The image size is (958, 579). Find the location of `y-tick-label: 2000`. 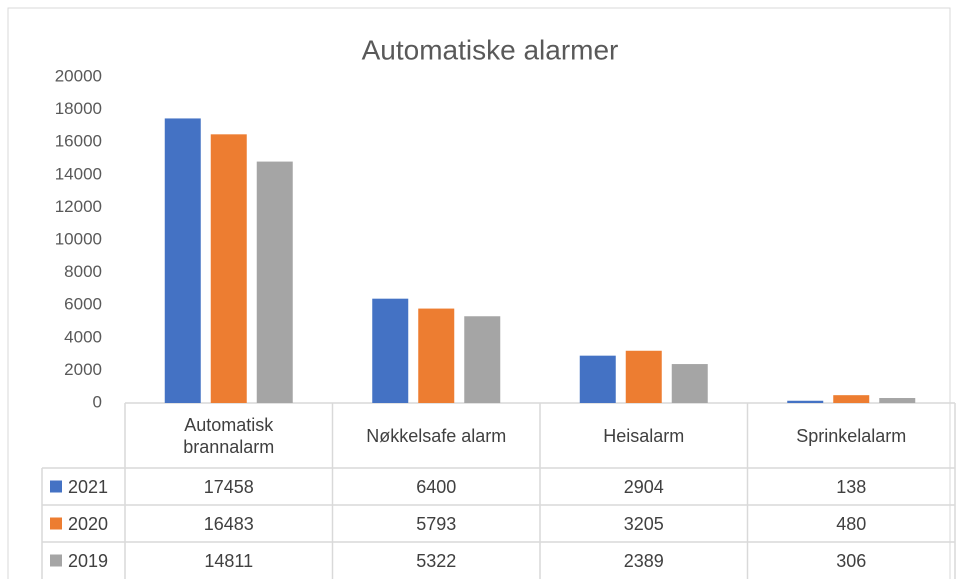

y-tick-label: 2000 is located at coordinates (83, 369).